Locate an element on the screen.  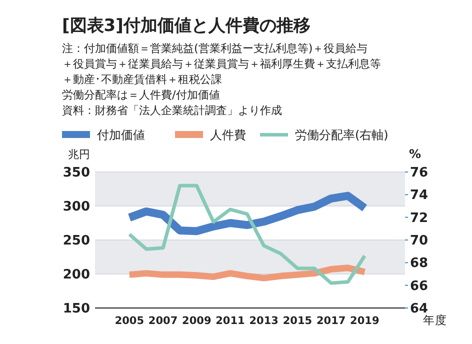
y2-tick-label: 70 is located at coordinates (419, 241).